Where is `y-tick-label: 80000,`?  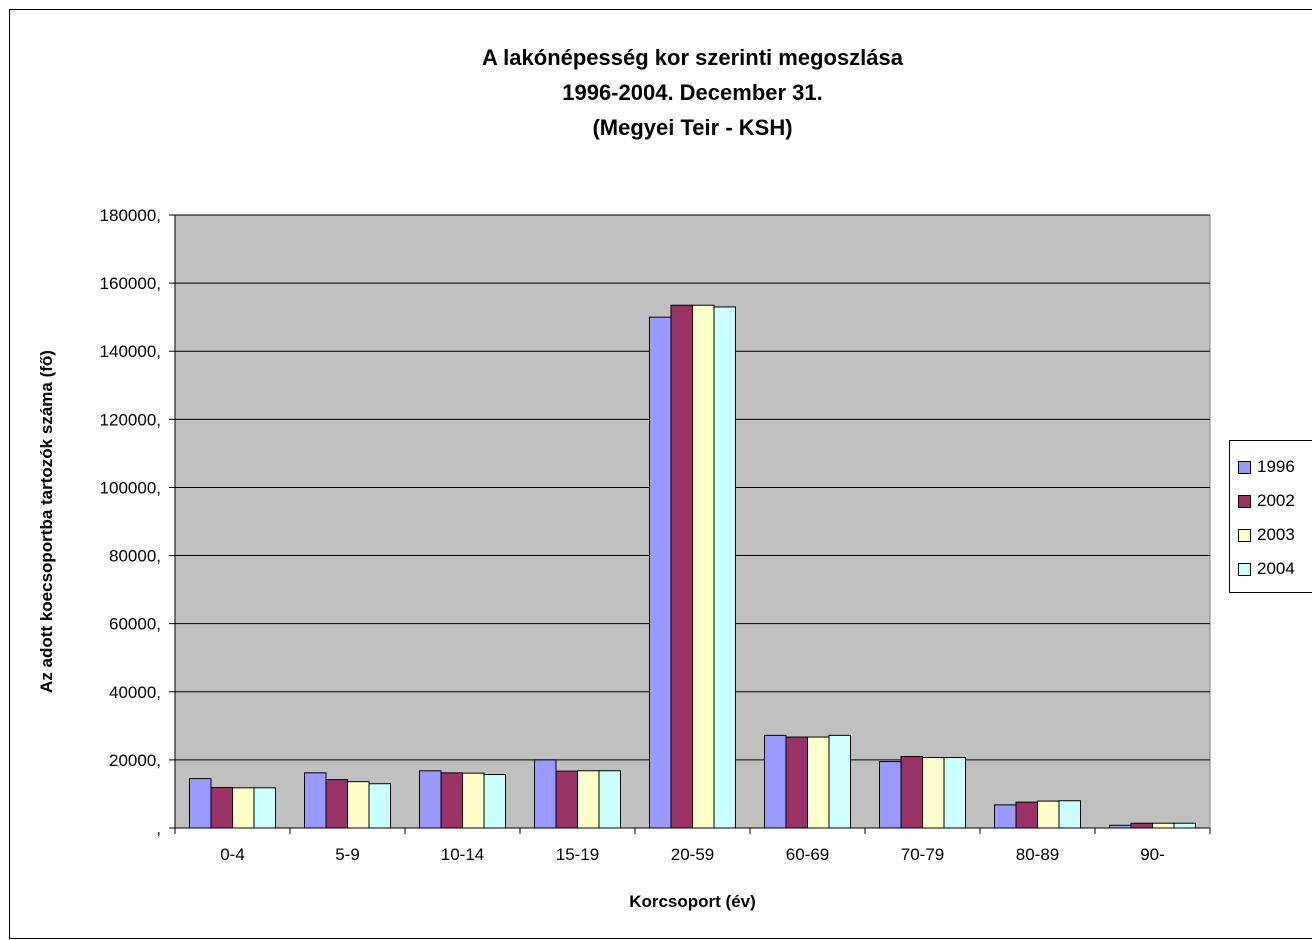 y-tick-label: 80000, is located at coordinates (135, 556).